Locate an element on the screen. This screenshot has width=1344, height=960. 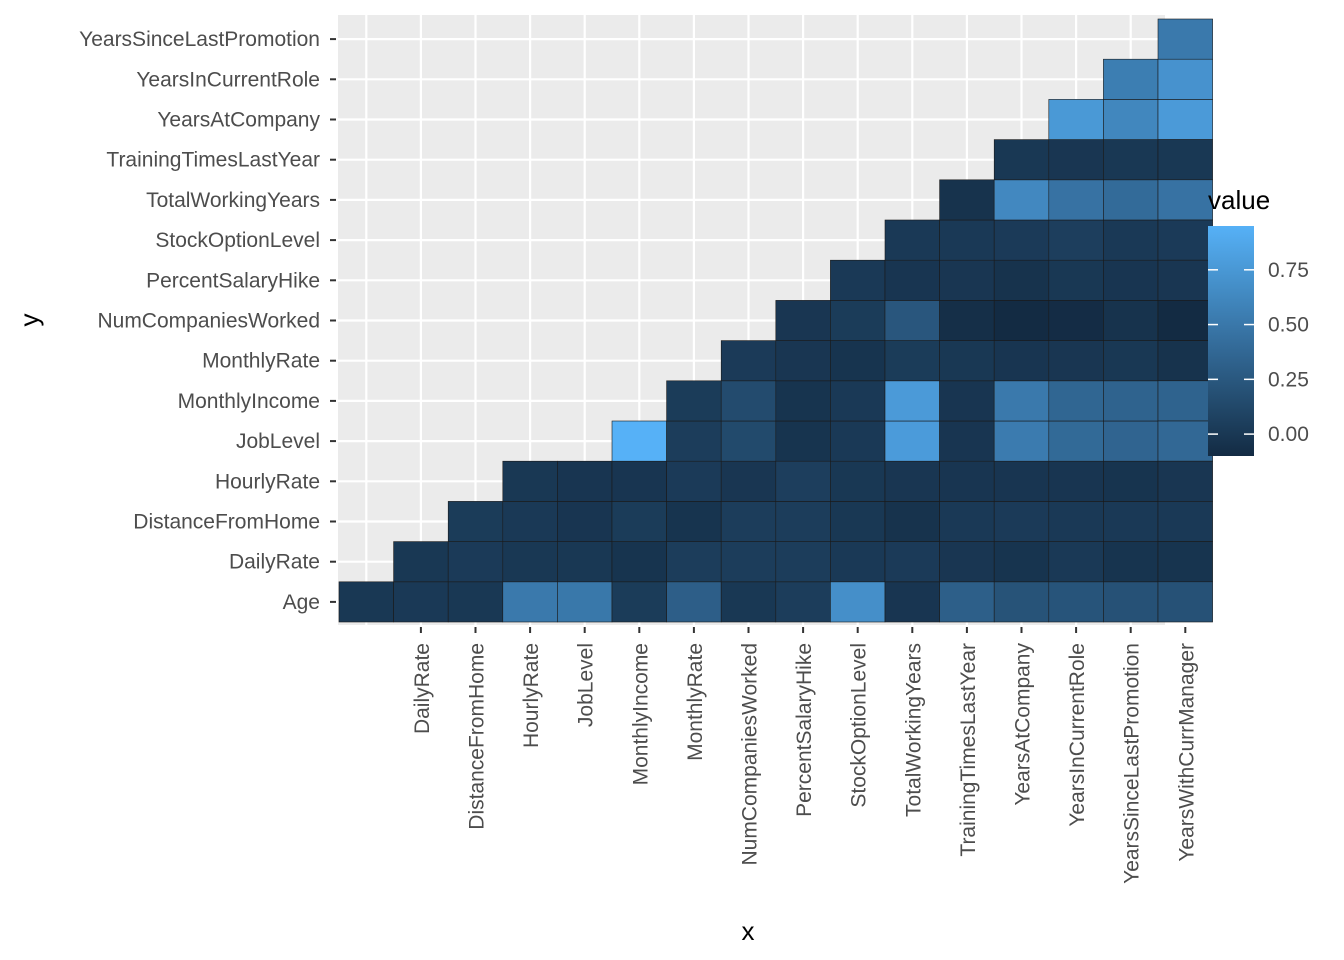
y-tick-label: JobLevel is located at coordinates (278, 441).